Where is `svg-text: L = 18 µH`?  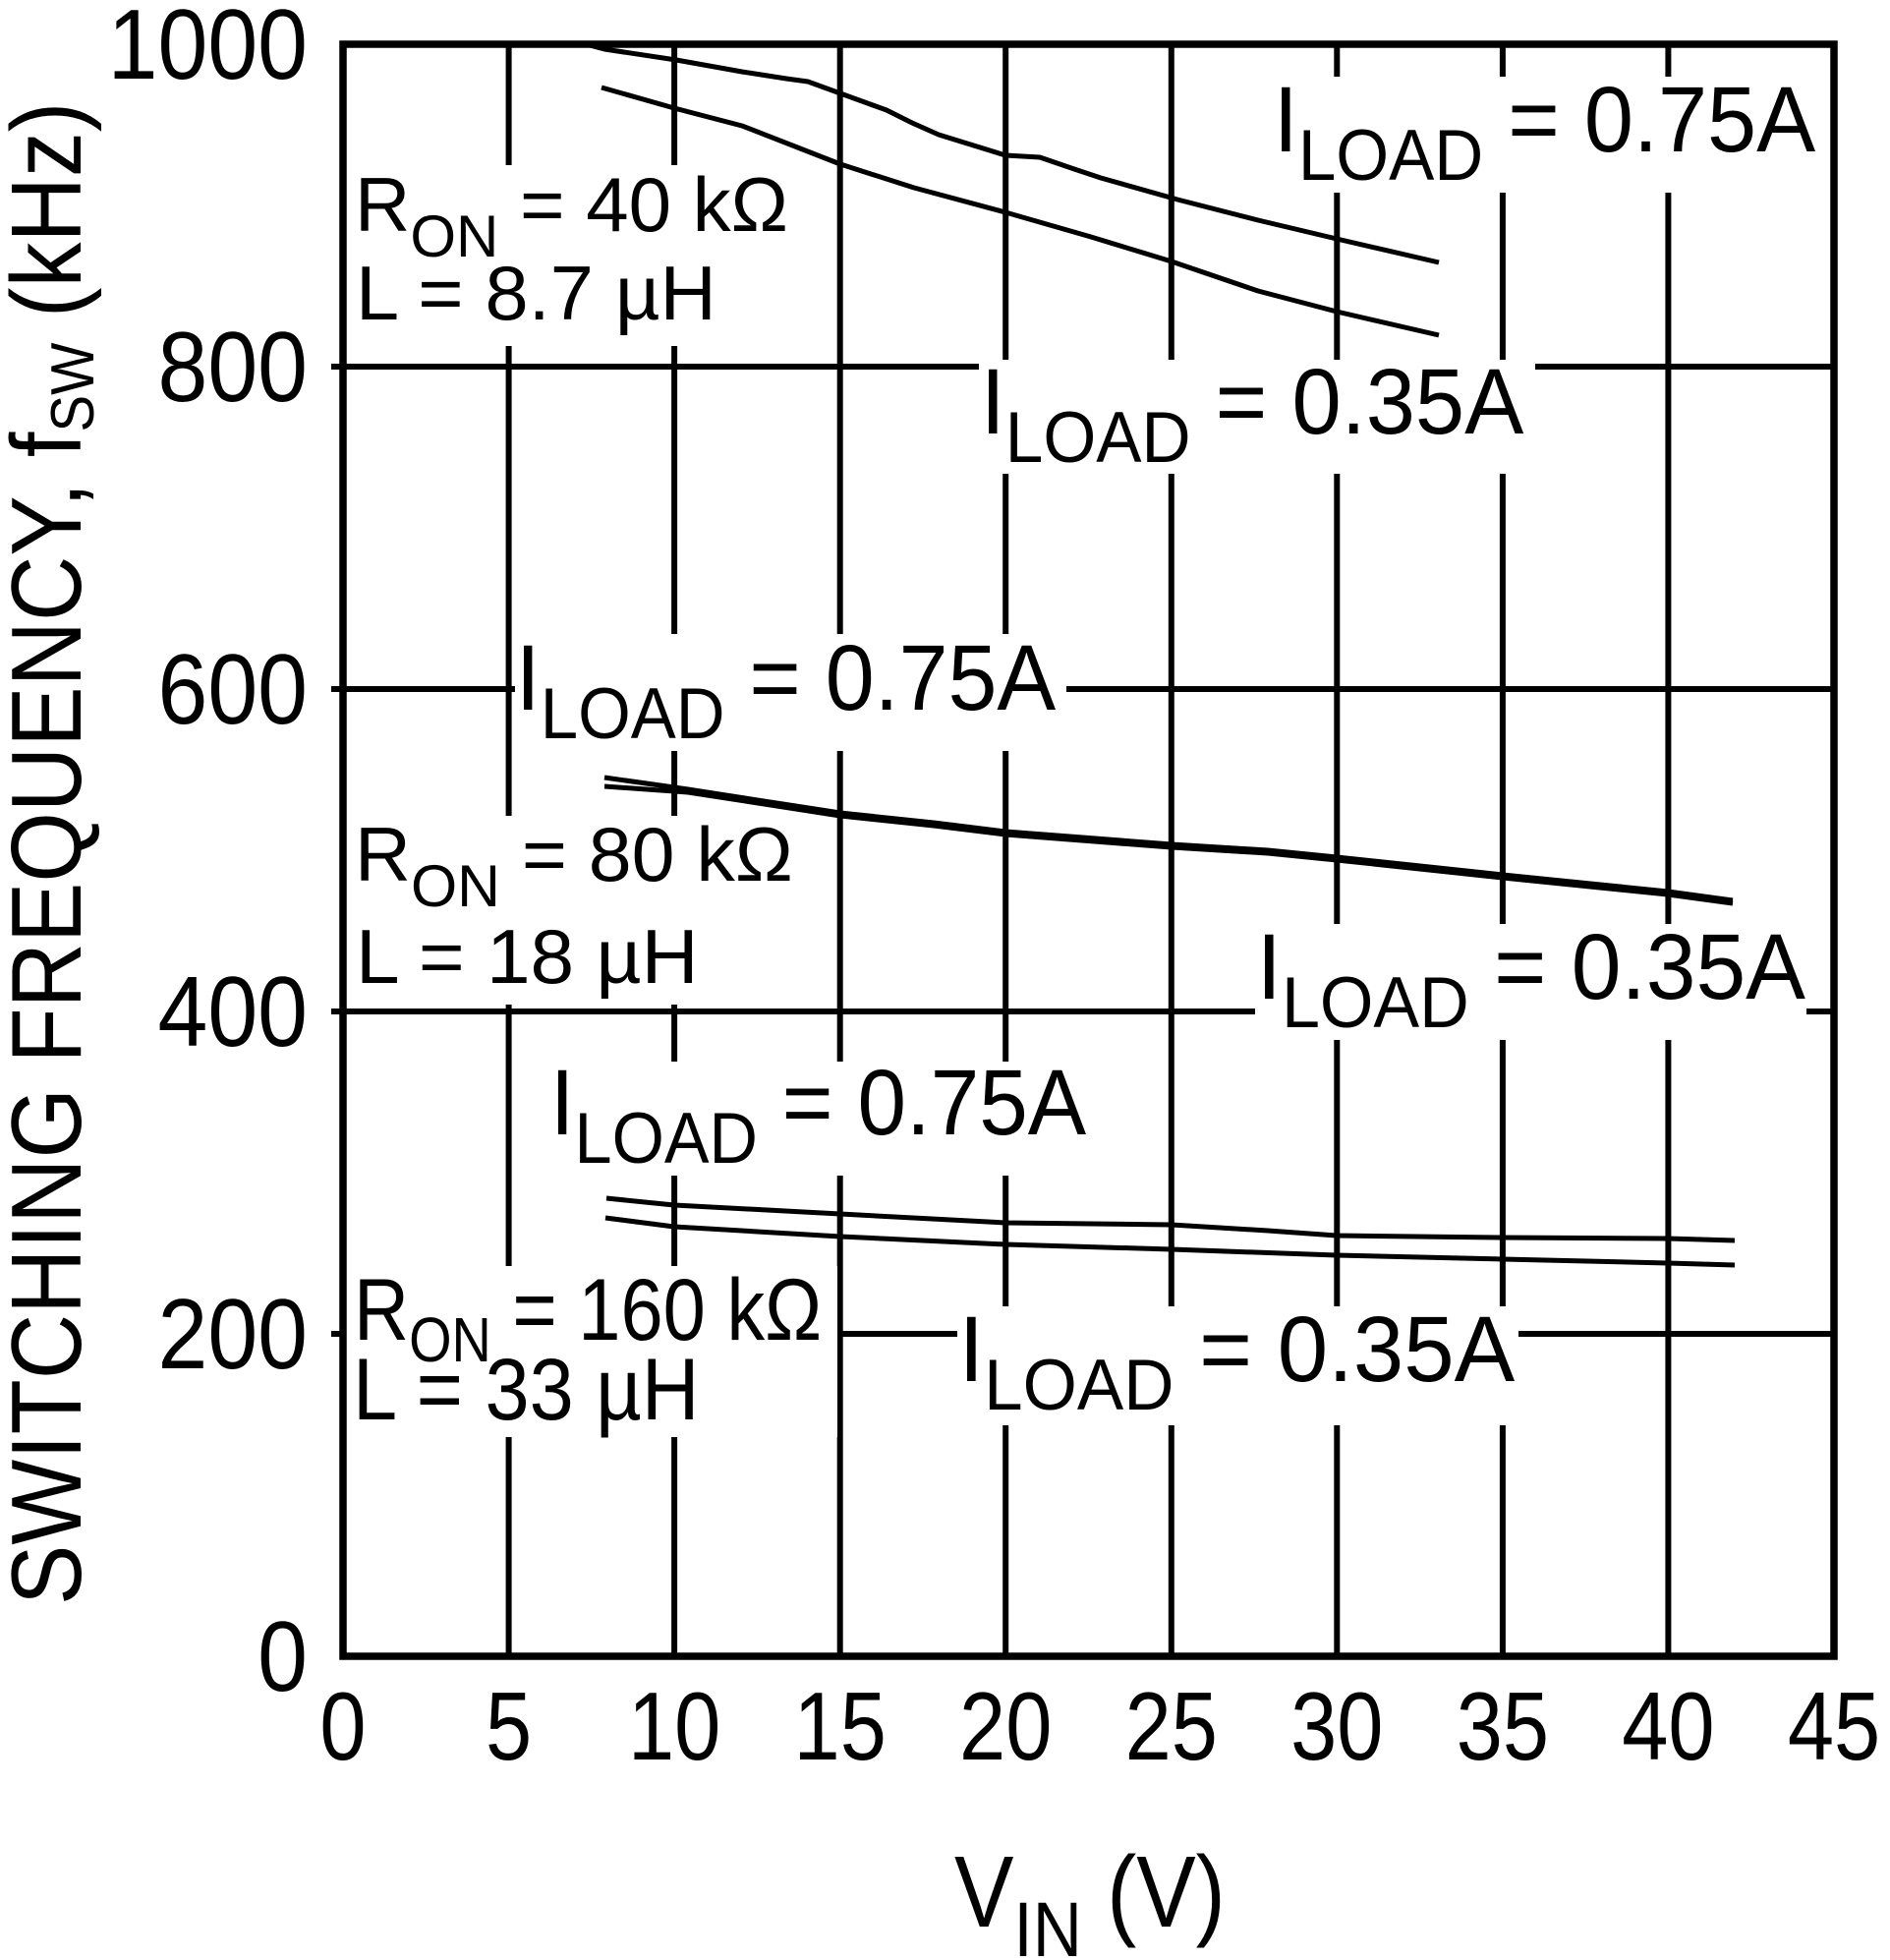 svg-text: L = 18 µH is located at coordinates (527, 957).